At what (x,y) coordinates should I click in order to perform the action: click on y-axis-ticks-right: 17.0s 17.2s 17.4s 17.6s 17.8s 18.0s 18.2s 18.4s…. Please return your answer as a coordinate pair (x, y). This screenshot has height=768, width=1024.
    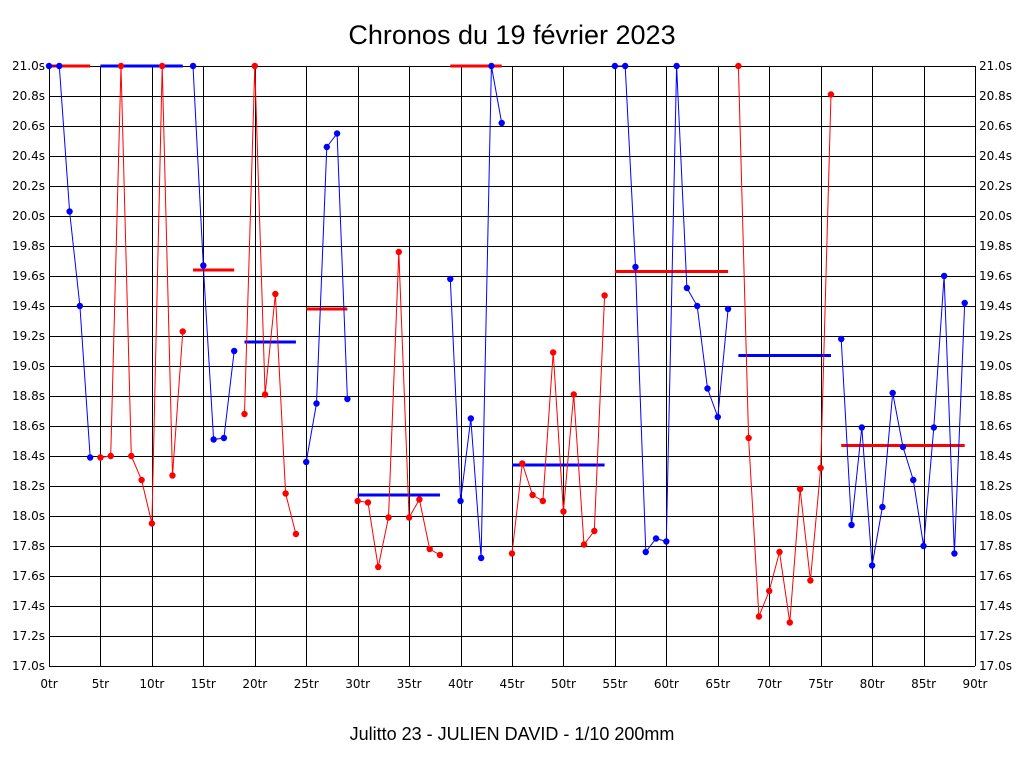
    Looking at the image, I should click on (995, 366).